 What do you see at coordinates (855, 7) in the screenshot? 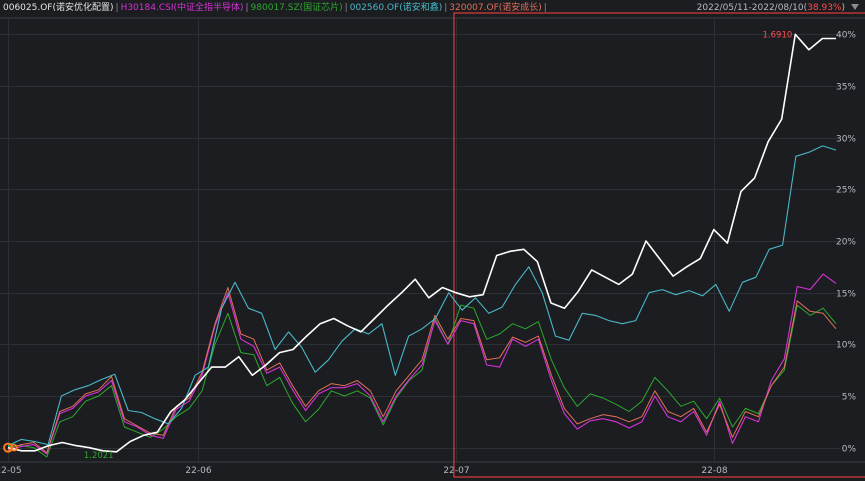
I see `range-dropdown-icon` at bounding box center [855, 7].